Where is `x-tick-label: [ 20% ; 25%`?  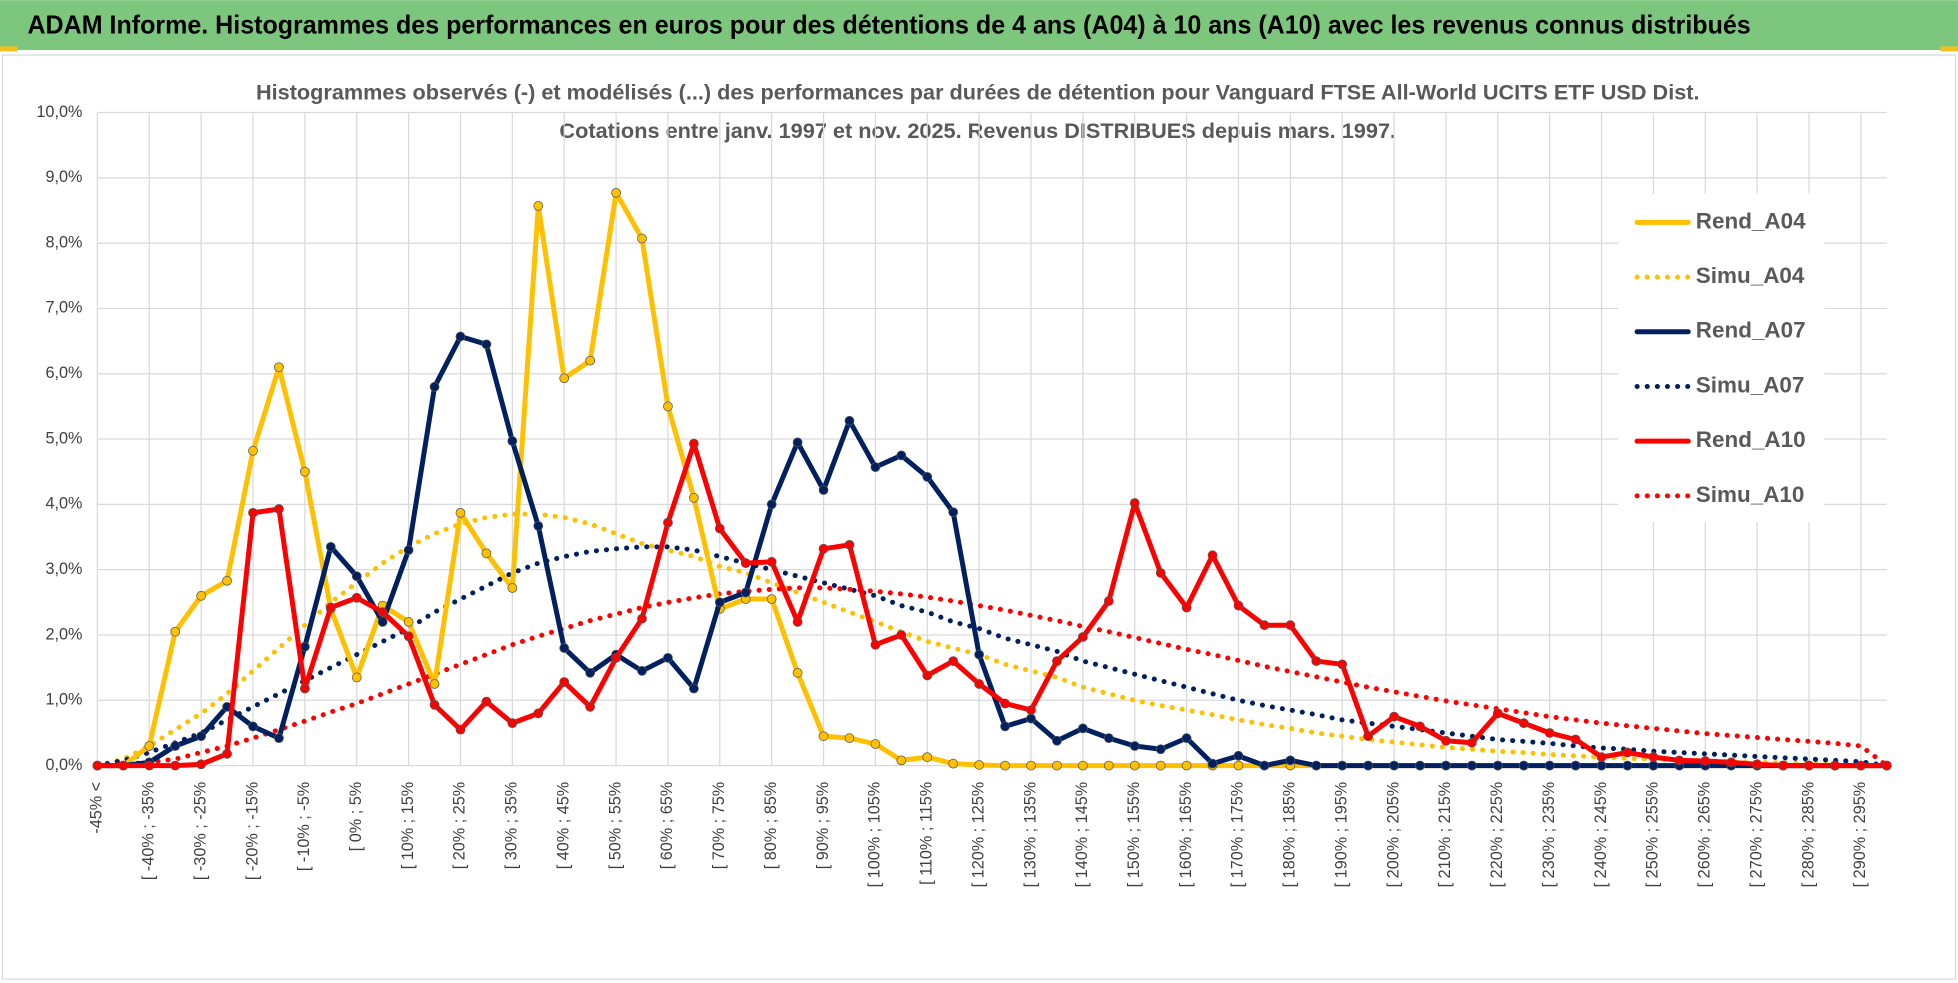
x-tick-label: [ 20% ; 25% is located at coordinates (460, 825).